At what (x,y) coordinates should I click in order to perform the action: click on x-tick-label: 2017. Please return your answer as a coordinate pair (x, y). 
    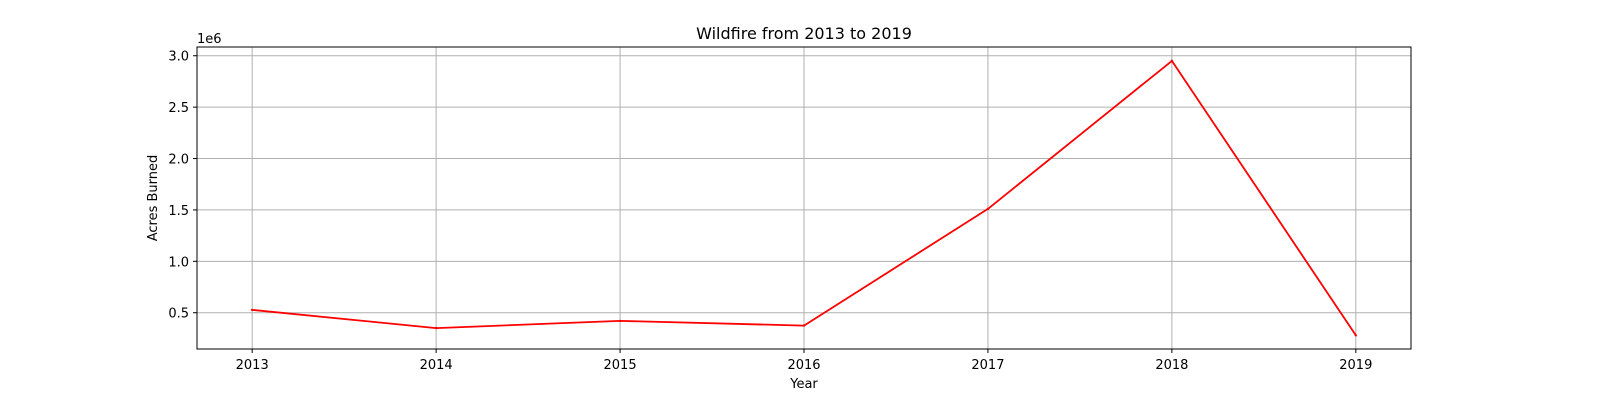
    Looking at the image, I should click on (987, 365).